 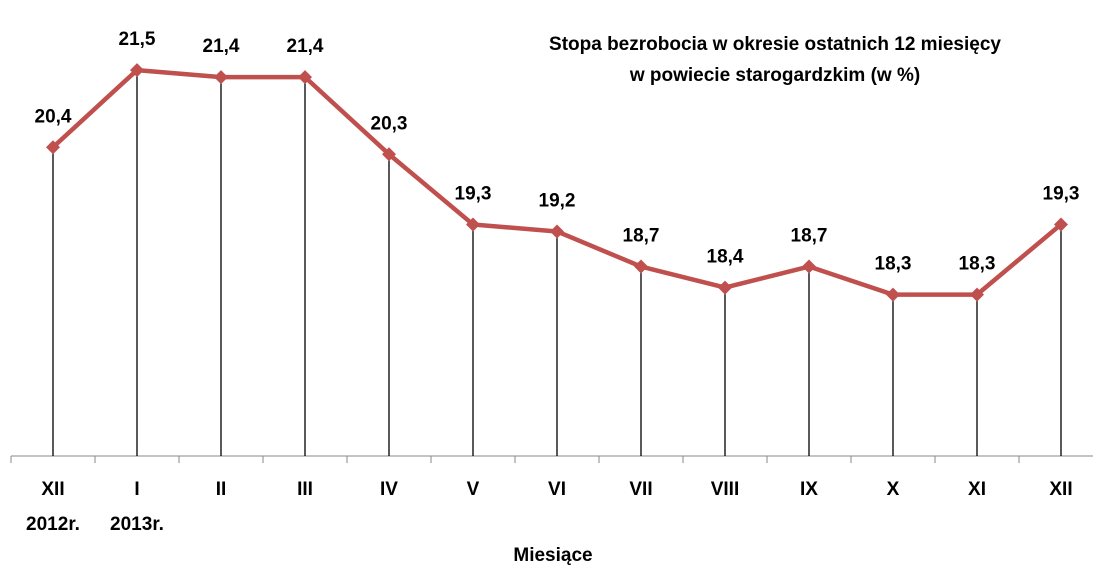 I want to click on chart-title: w powiecie starogardzkim (w %), so click(x=774, y=75).